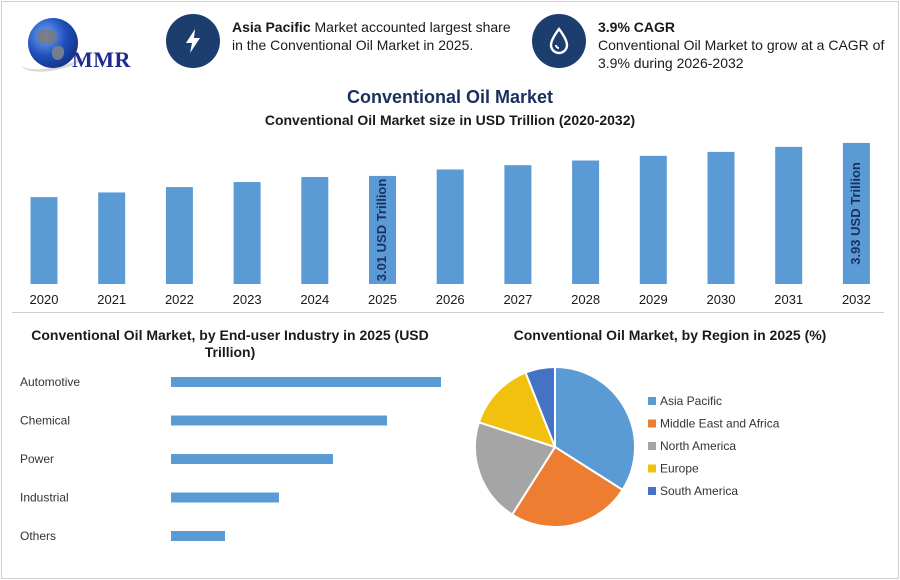 The width and height of the screenshot is (900, 580). What do you see at coordinates (652, 423) in the screenshot?
I see `legend-swatch-middle-east-and-africa` at bounding box center [652, 423].